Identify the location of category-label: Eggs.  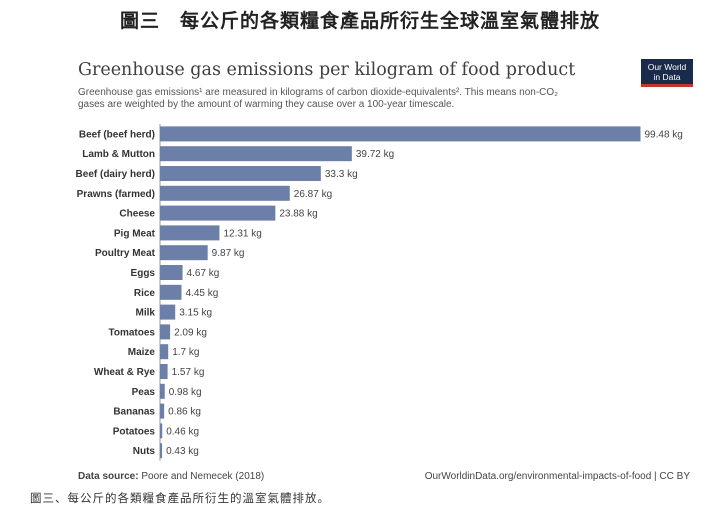
(143, 273).